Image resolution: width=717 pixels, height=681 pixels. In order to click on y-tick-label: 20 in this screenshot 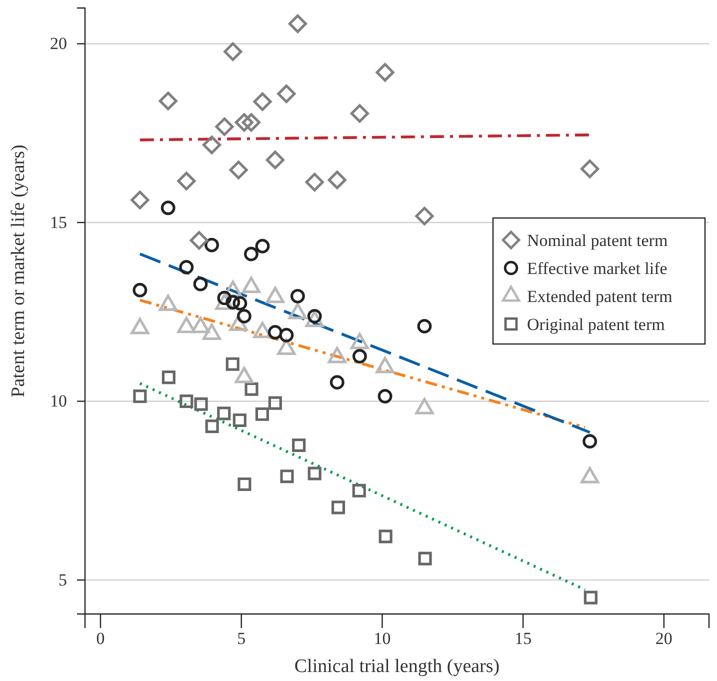, I will do `click(58, 44)`.